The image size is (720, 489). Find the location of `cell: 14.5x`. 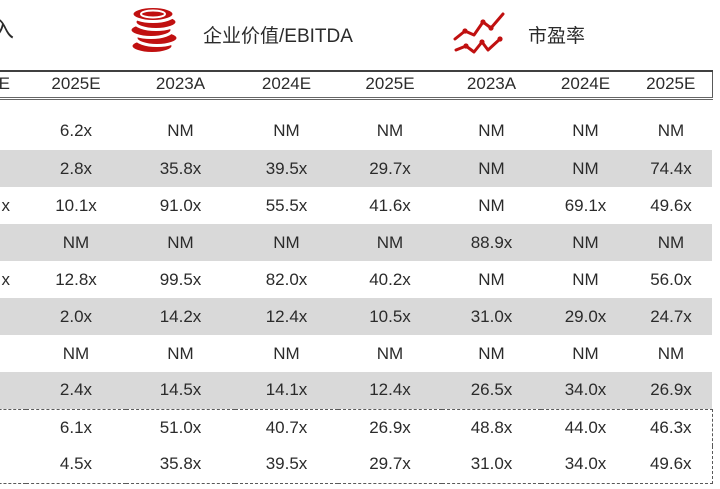

cell: 14.5x is located at coordinates (180, 390).